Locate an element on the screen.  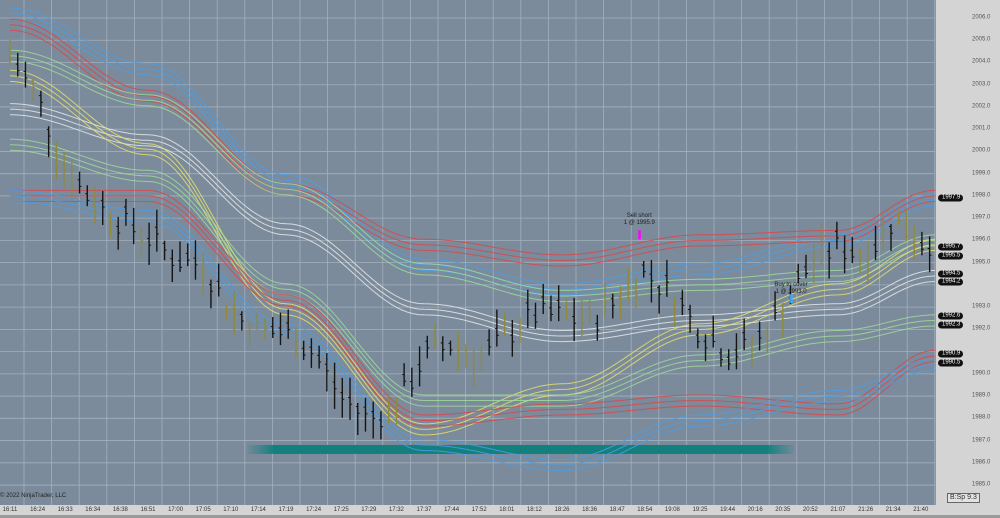
time-tick-label: 19:08 is located at coordinates (672, 510).